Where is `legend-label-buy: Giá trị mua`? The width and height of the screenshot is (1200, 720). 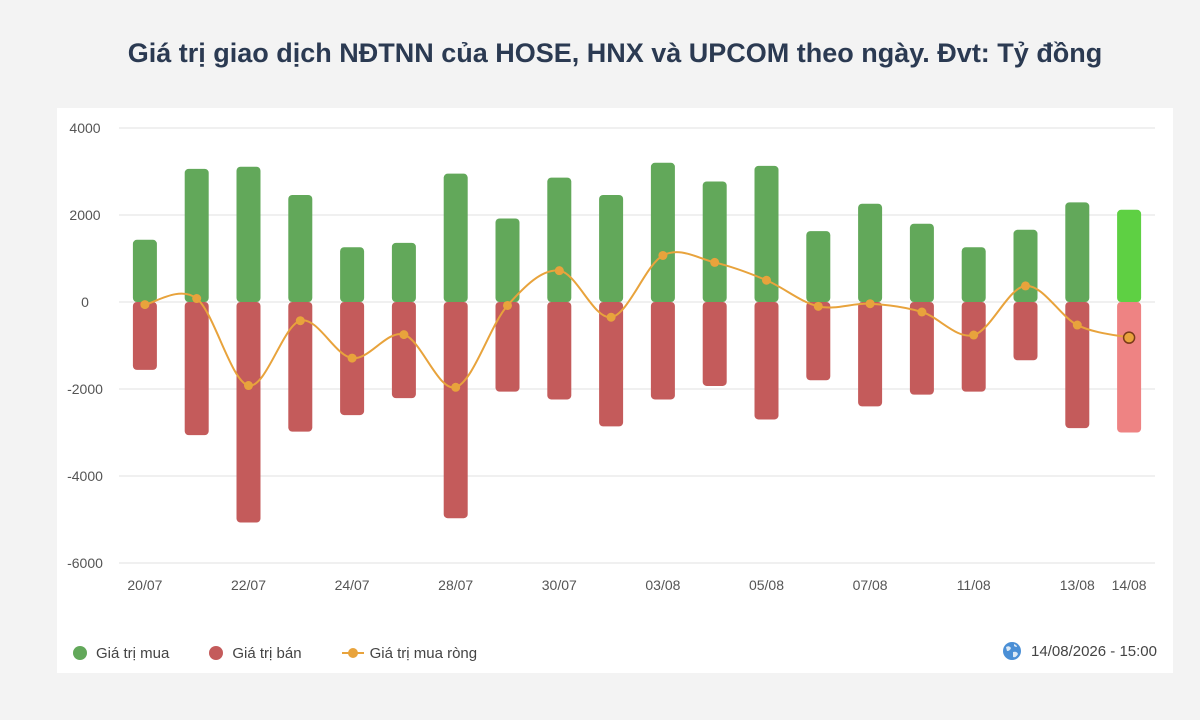 legend-label-buy: Giá trị mua is located at coordinates (133, 653).